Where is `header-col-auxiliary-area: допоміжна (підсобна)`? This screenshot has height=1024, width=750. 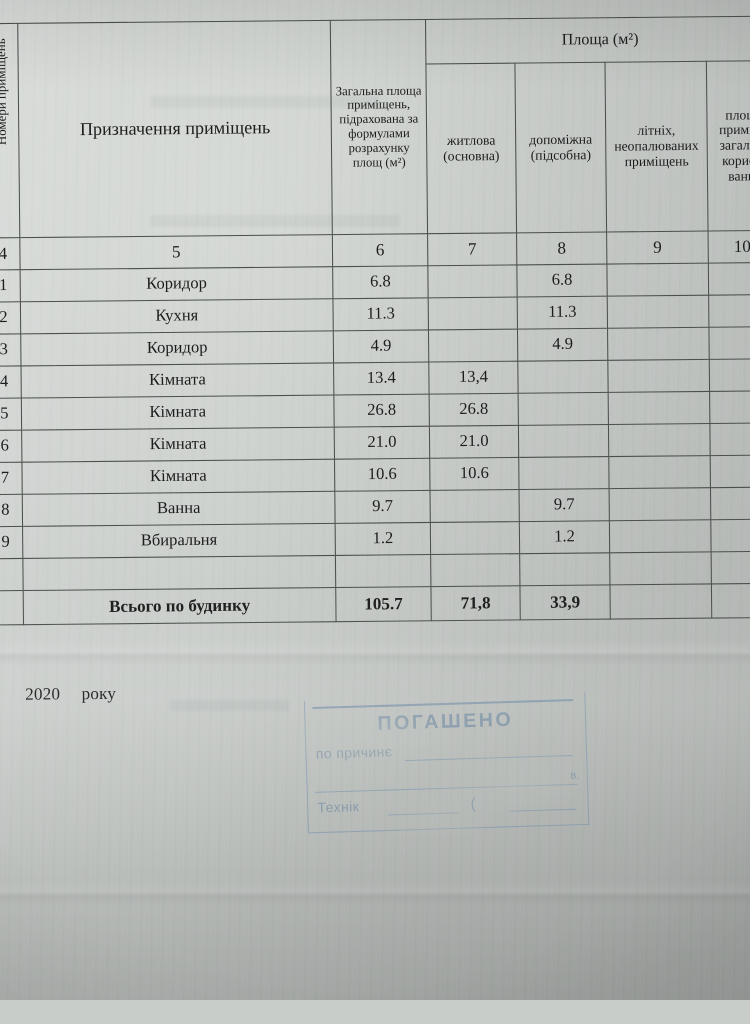 header-col-auxiliary-area: допоміжна (підсобна) is located at coordinates (560, 147).